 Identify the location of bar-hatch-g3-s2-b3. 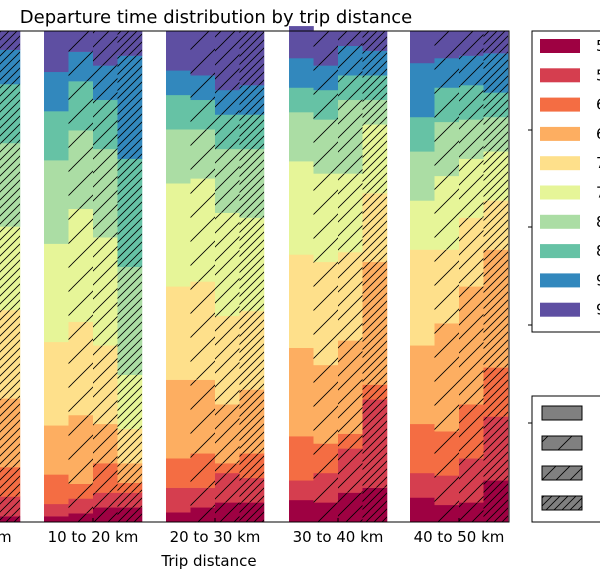
(350, 387).